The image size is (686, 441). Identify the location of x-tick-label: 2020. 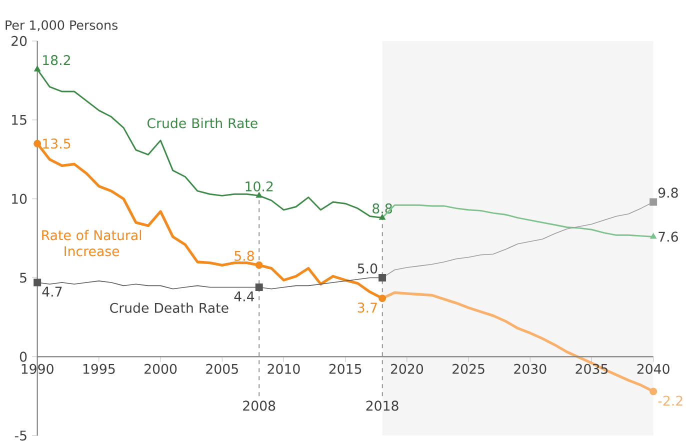
(407, 369).